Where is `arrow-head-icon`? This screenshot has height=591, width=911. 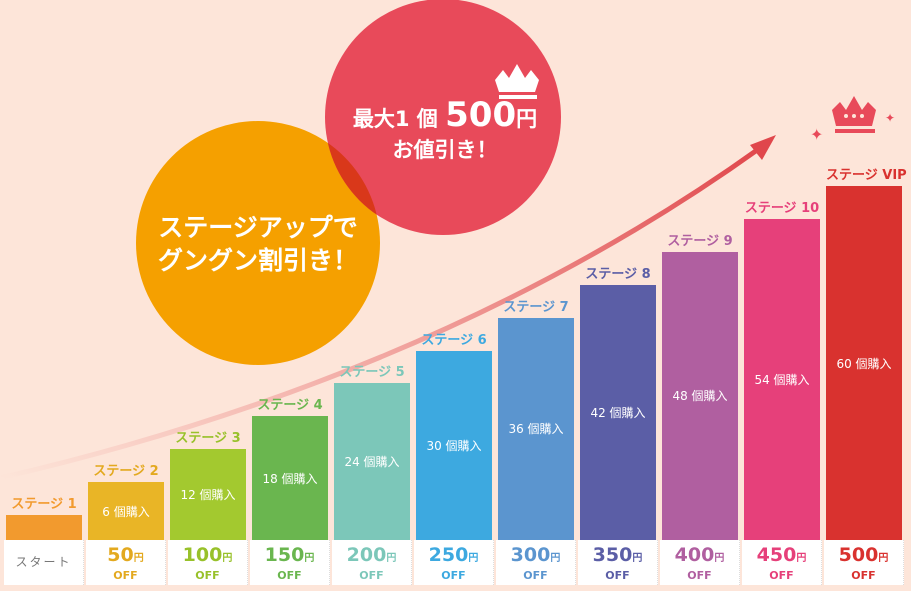
arrow-head-icon is located at coordinates (763, 147).